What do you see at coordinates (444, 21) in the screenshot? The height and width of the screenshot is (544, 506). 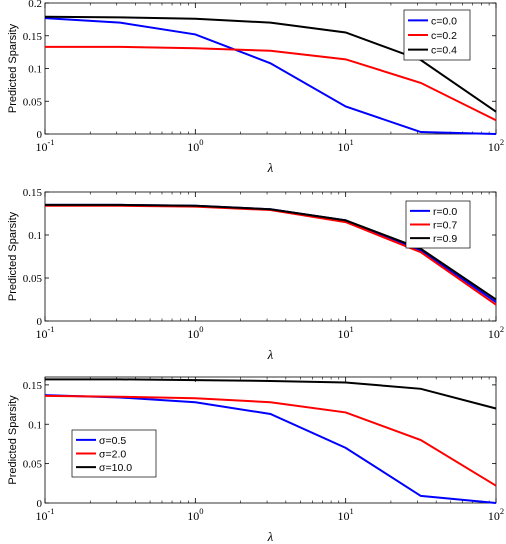 I see `legend-label-1: c=0.0` at bounding box center [444, 21].